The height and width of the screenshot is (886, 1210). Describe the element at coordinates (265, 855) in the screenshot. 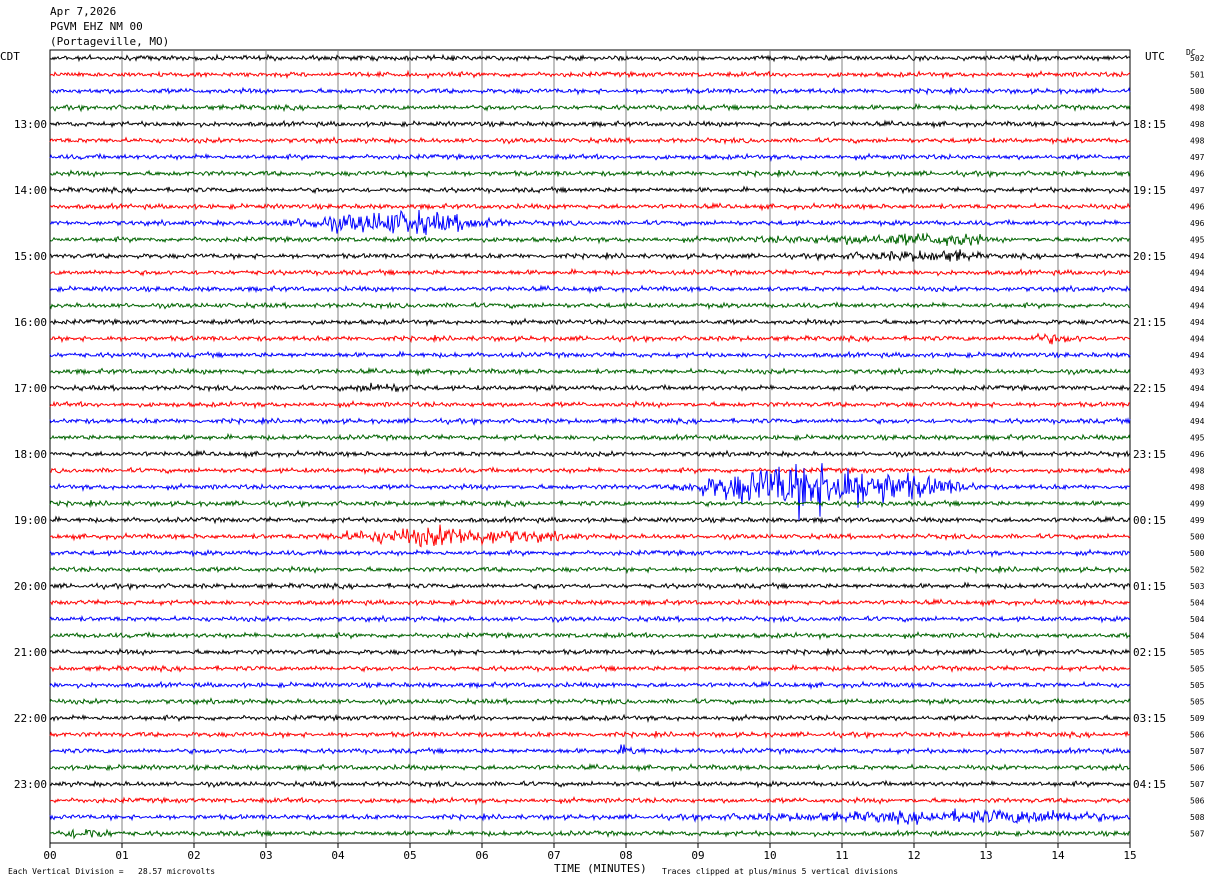

I see `x-tick-label: 03` at that location.